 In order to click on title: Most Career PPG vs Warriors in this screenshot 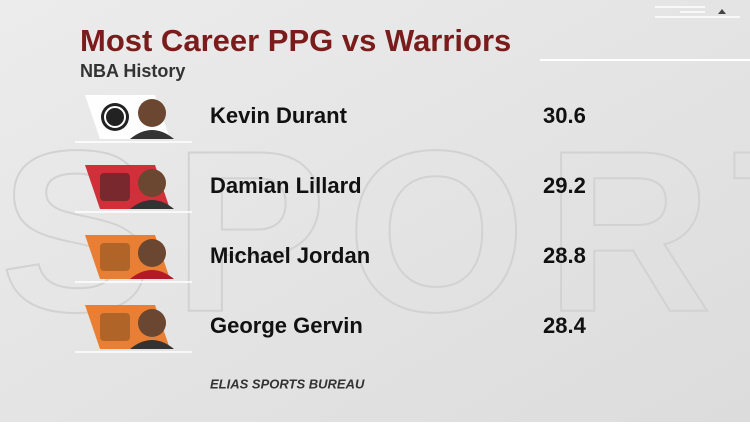, I will do `click(295, 40)`.